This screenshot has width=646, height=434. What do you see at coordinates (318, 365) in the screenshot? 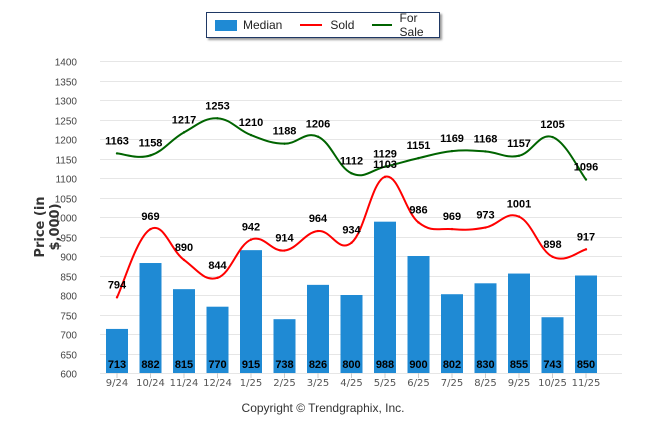
I see `median-bar-label: 826` at bounding box center [318, 365].